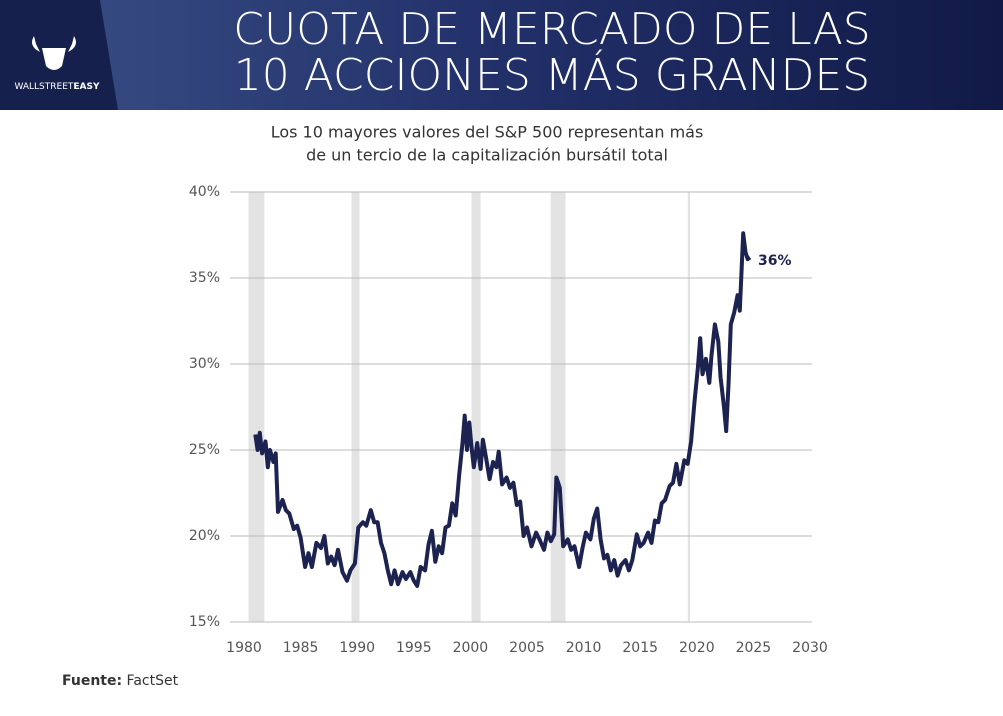  What do you see at coordinates (86, 87) in the screenshot?
I see `logo-word-bold: EASY` at bounding box center [86, 87].